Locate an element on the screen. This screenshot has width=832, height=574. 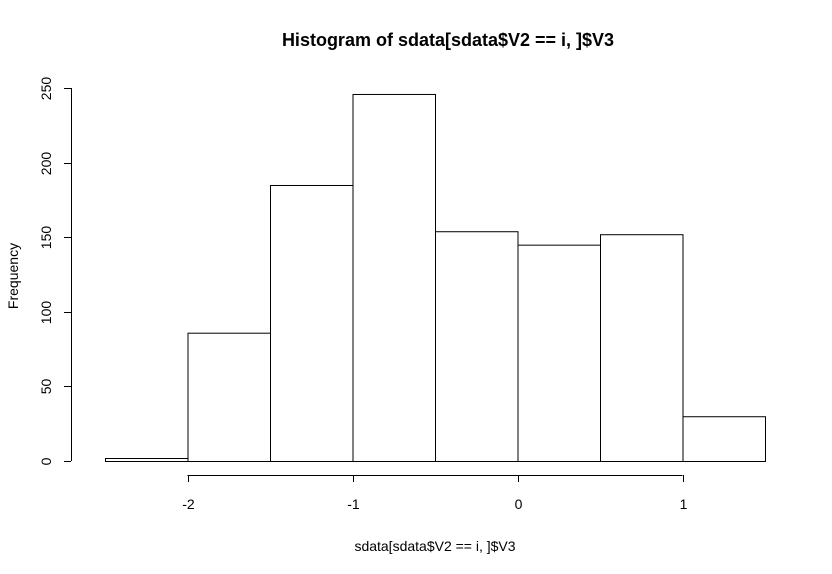
y-tick-label: 0 is located at coordinates (46, 461).